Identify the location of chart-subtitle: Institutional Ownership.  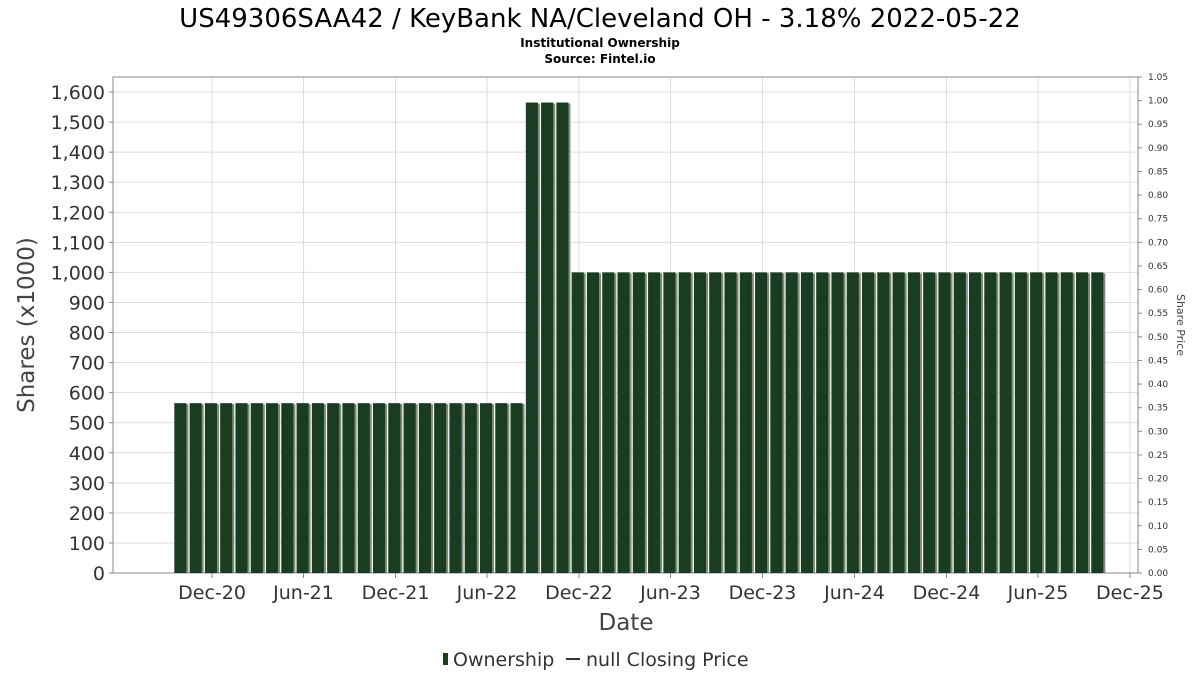
(600, 43).